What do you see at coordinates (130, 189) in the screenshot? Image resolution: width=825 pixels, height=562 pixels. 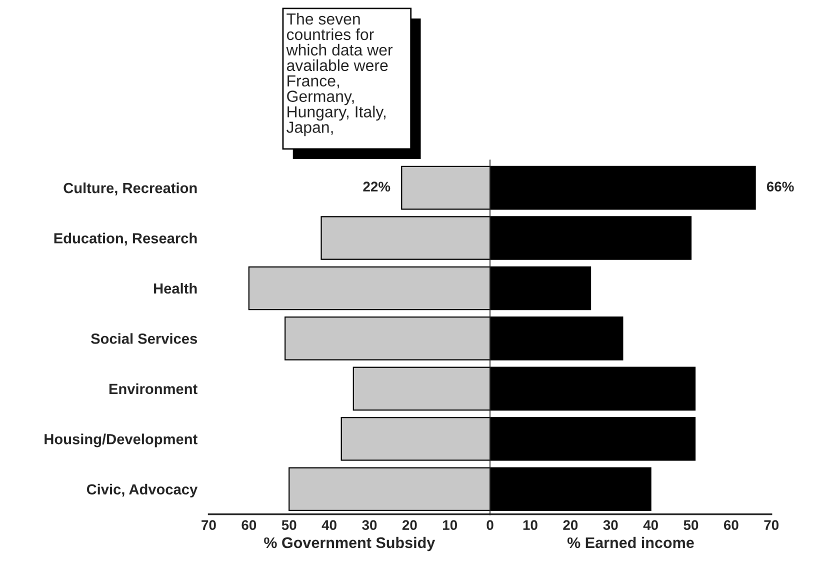 I see `y-tick-label: Culture, Recreation` at bounding box center [130, 189].